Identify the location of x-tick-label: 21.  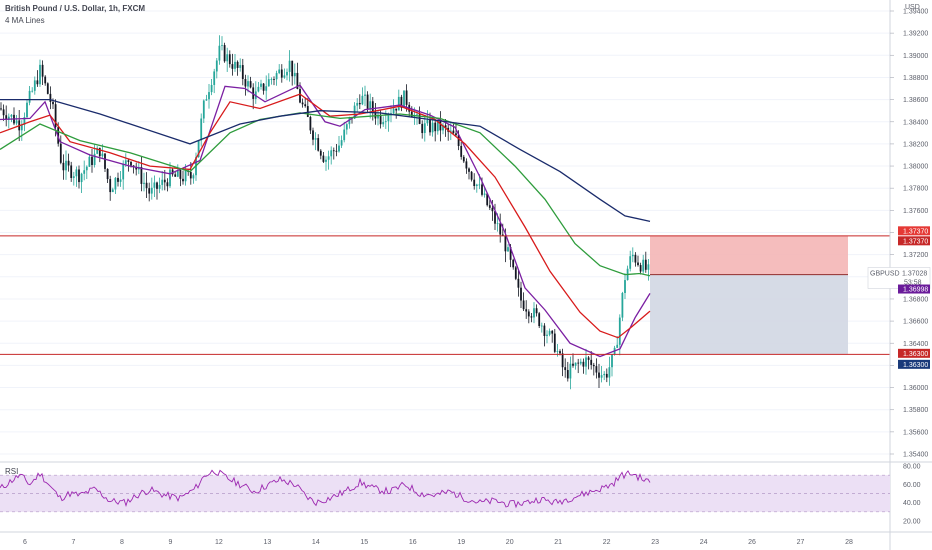
(558, 542).